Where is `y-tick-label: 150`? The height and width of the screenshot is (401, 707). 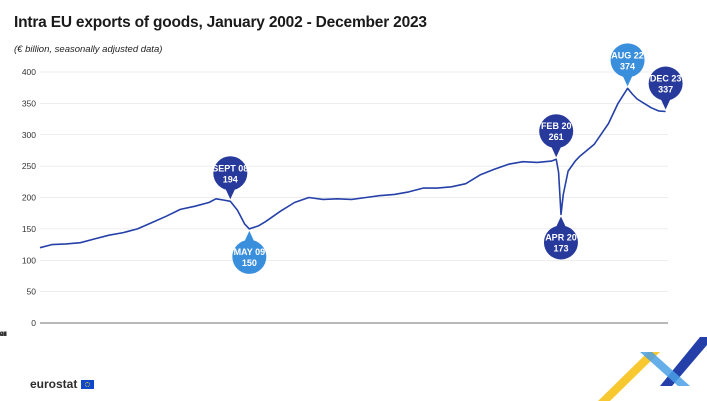
y-tick-label: 150 is located at coordinates (29, 229).